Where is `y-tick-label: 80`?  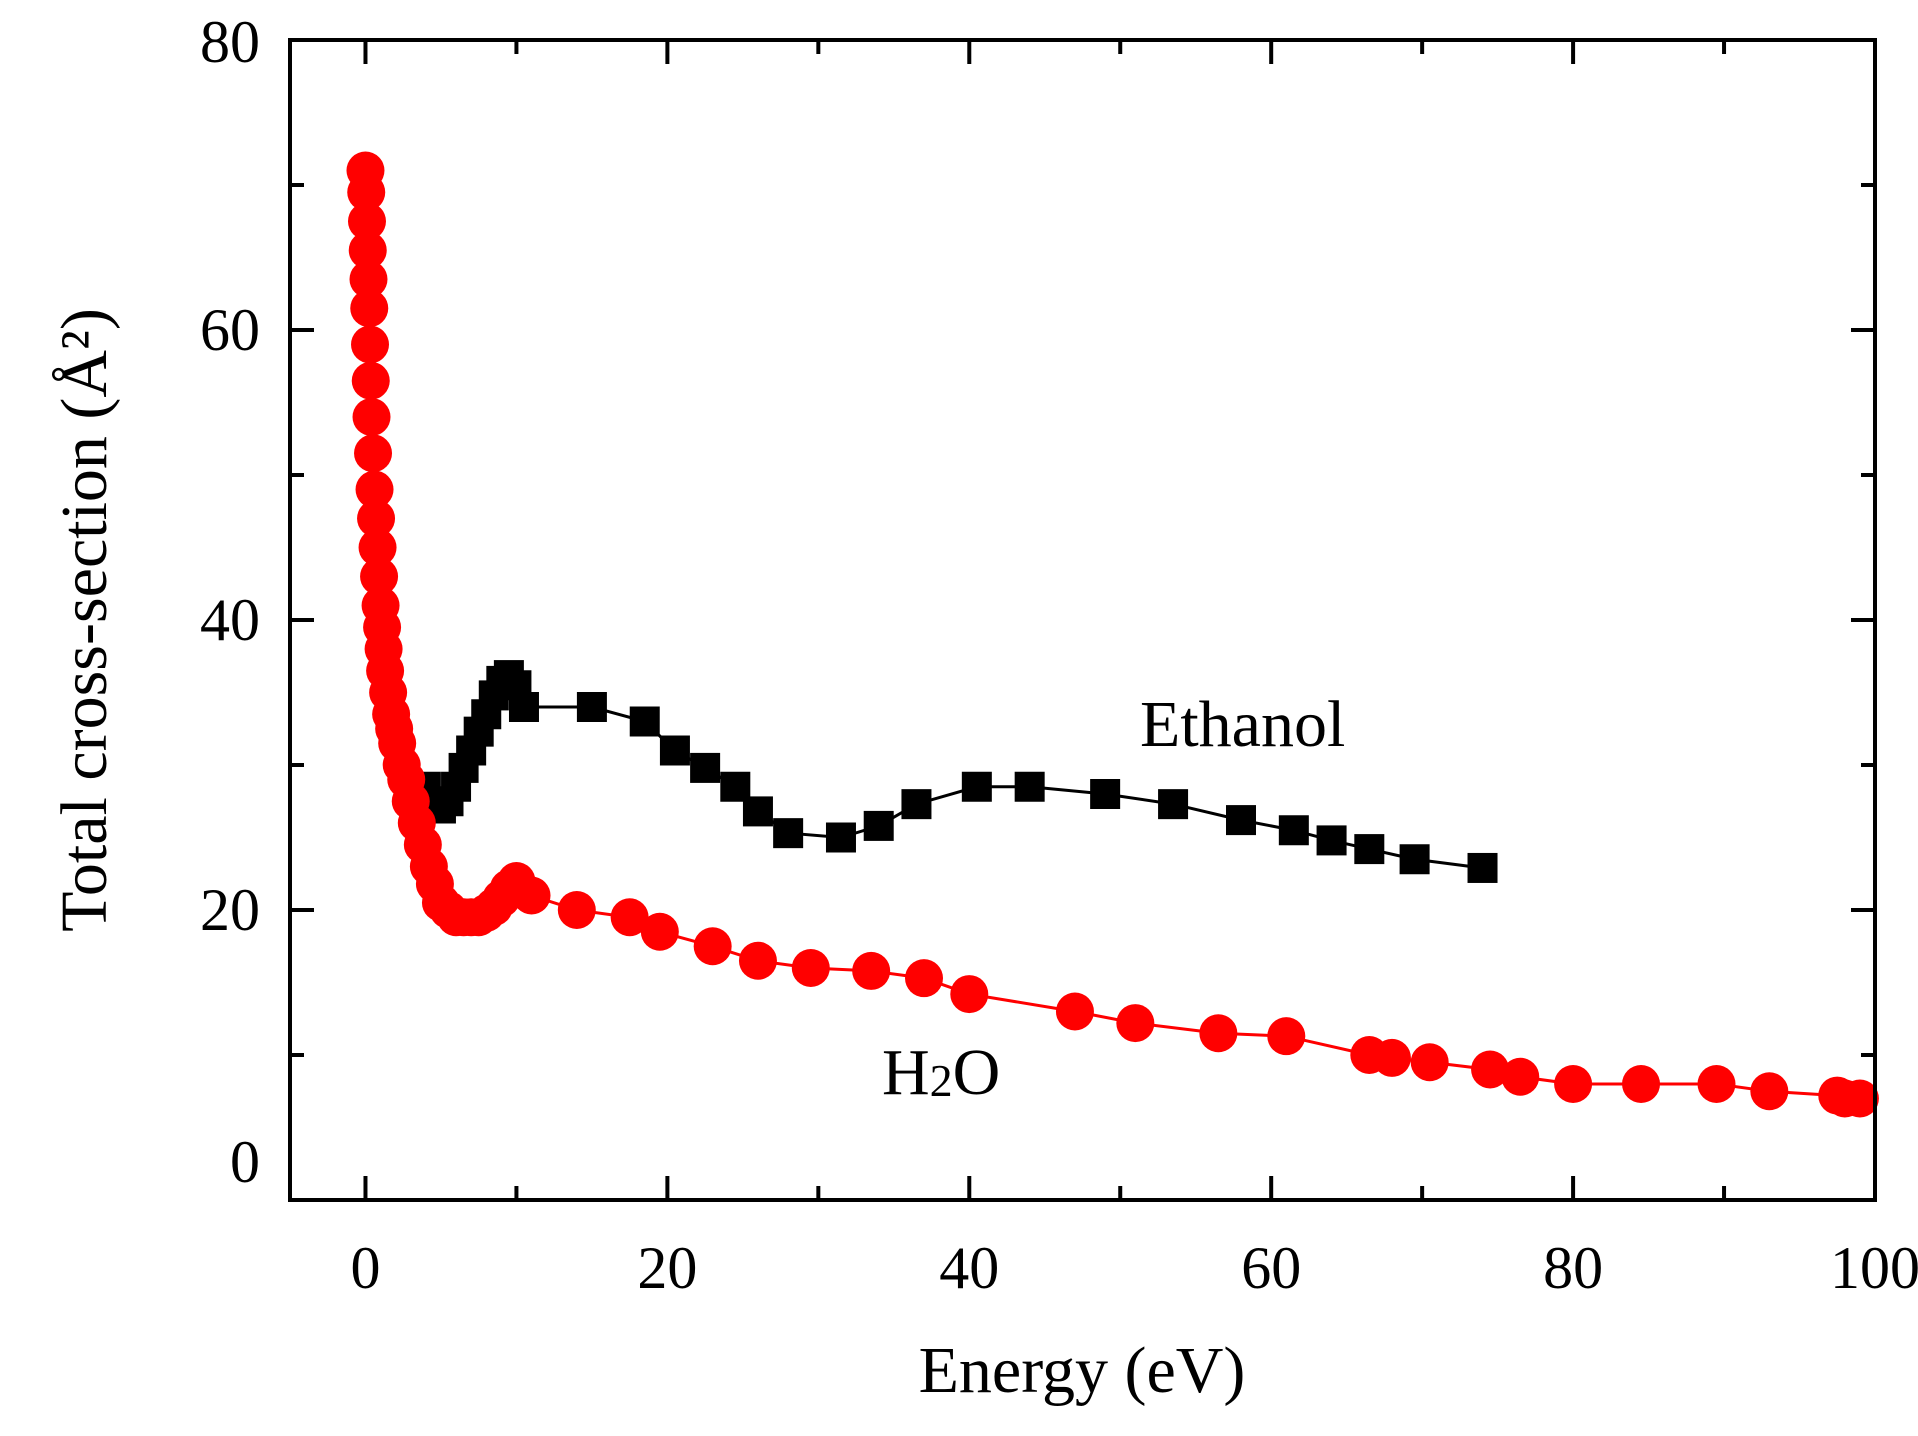
y-tick-label: 80 is located at coordinates (230, 42).